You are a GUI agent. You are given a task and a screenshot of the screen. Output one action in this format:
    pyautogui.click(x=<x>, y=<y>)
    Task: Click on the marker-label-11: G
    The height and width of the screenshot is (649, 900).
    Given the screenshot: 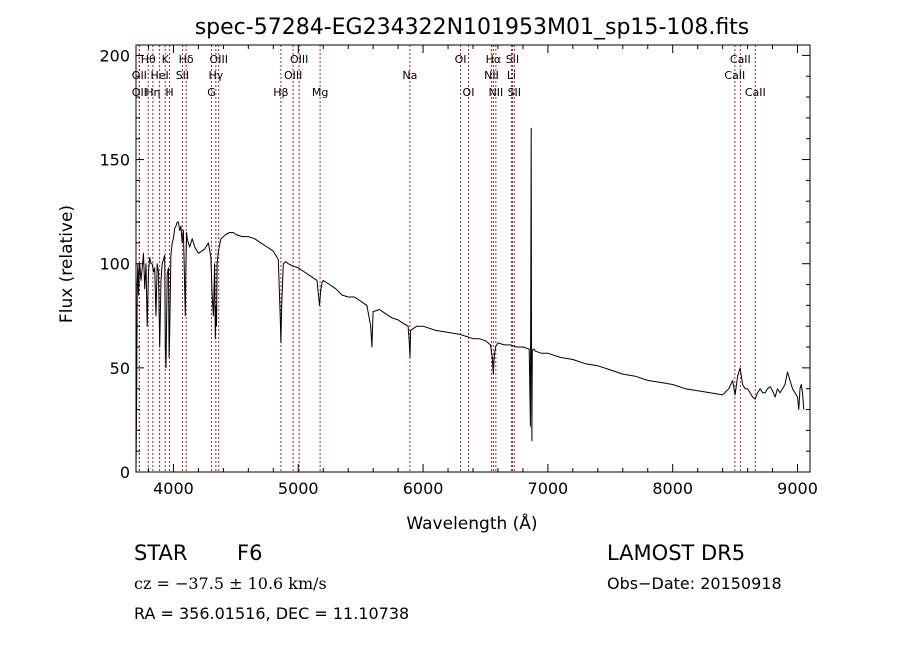 What is the action you would take?
    pyautogui.click(x=211, y=92)
    